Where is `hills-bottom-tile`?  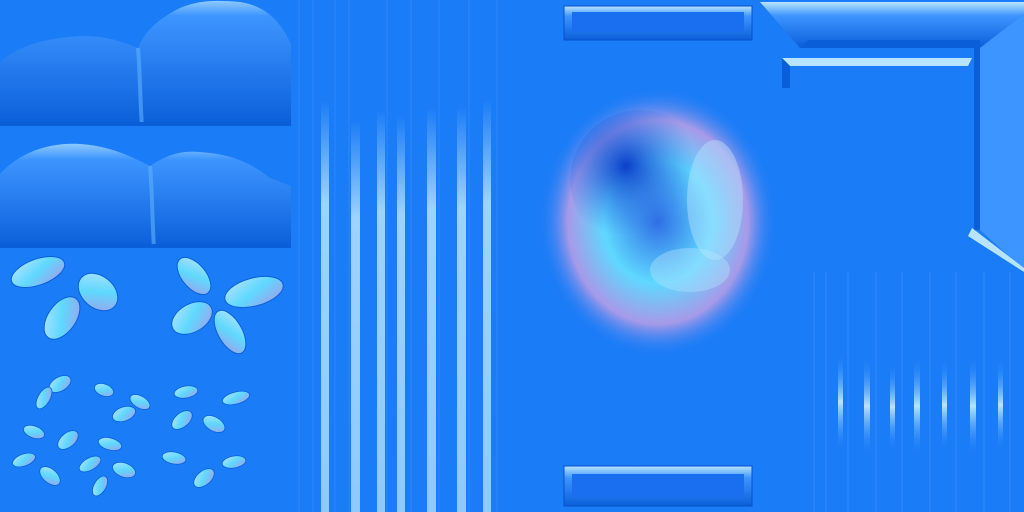
hills-bottom-tile is located at coordinates (145, 187).